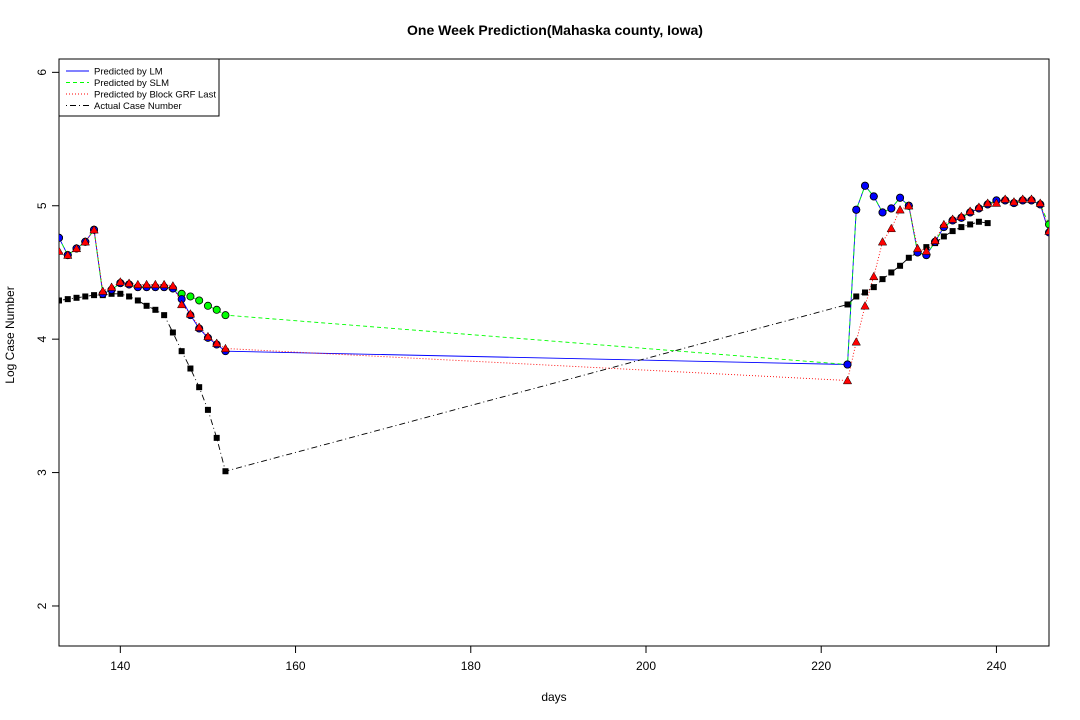 Image resolution: width=1080 pixels, height=720 pixels. Describe the element at coordinates (42, 339) in the screenshot. I see `y-tick-label: 4` at that location.